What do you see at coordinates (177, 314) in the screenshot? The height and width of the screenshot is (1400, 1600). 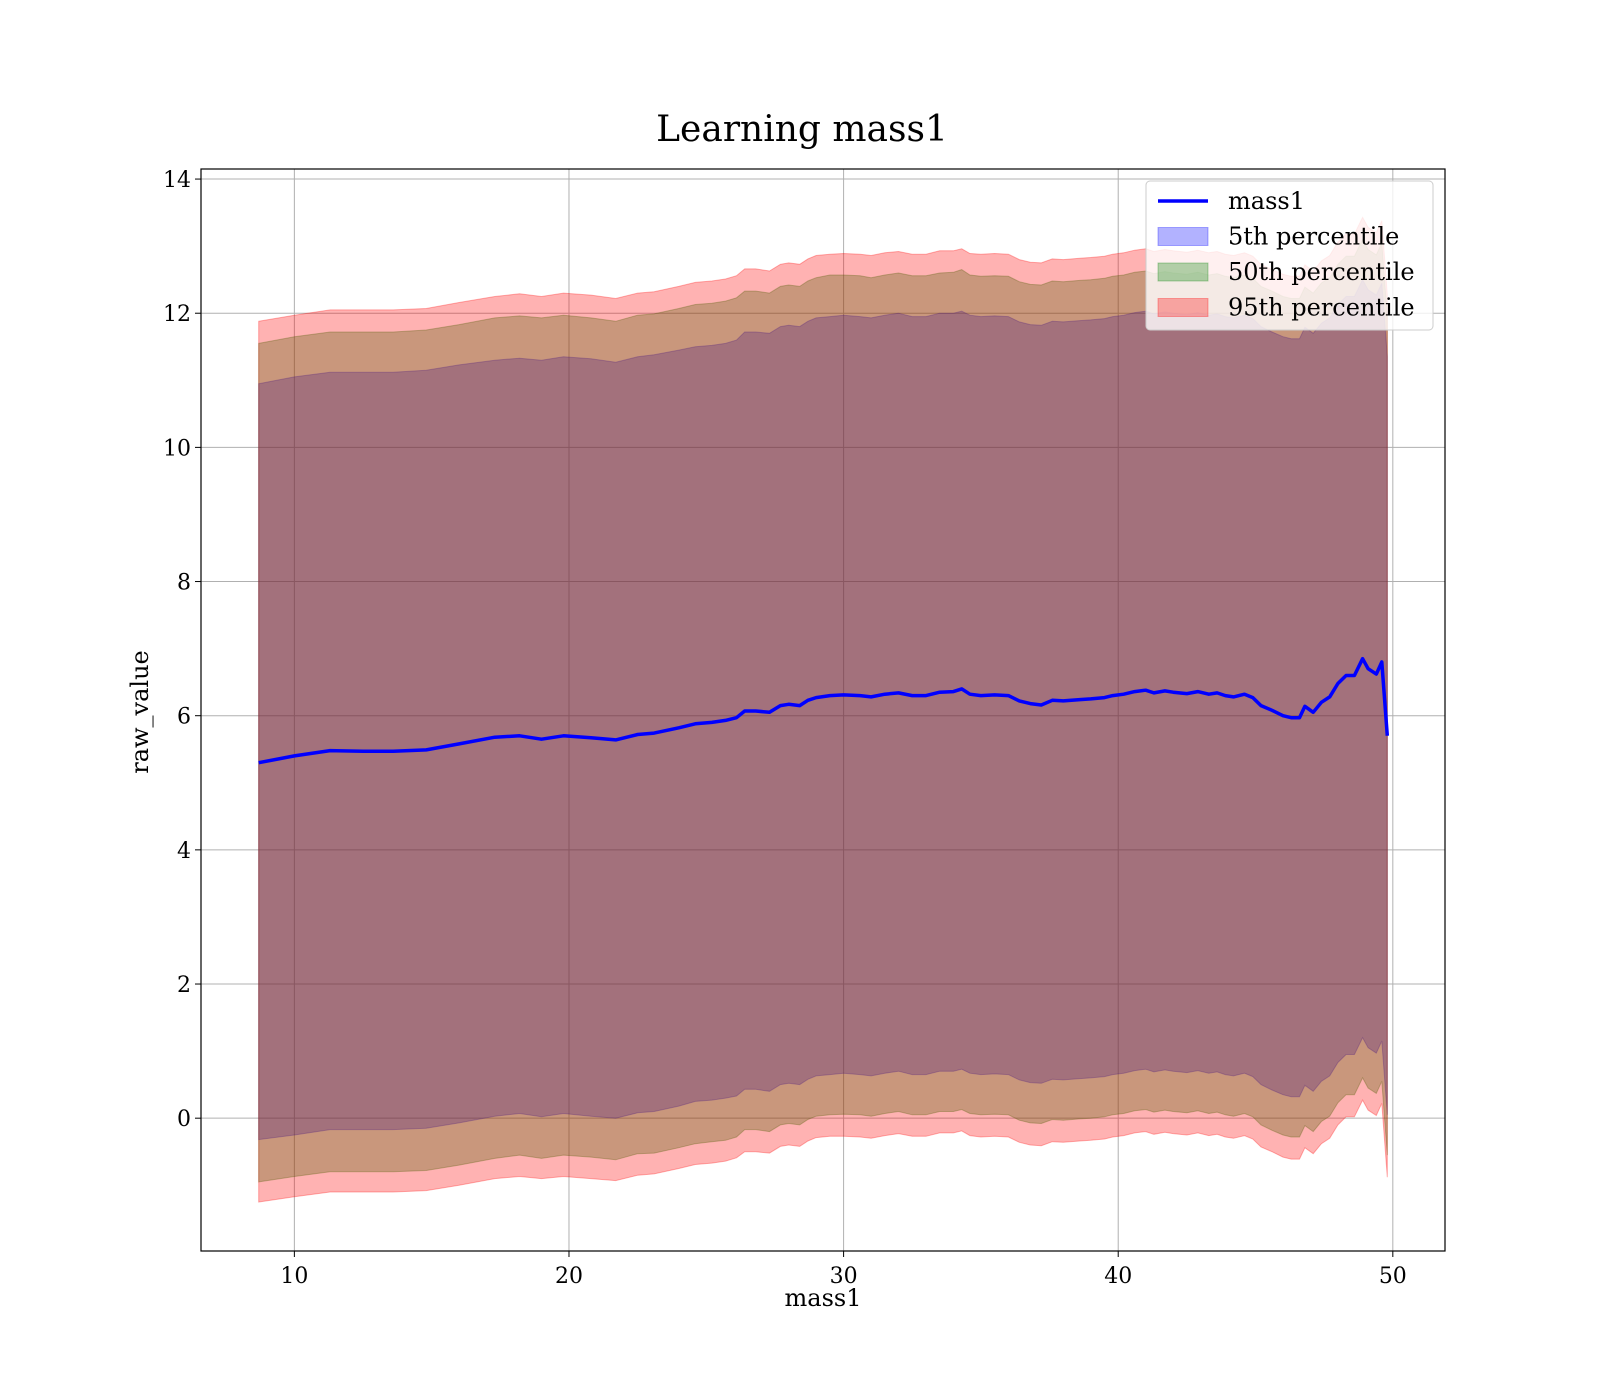 I see `y-tick-label: 12` at bounding box center [177, 314].